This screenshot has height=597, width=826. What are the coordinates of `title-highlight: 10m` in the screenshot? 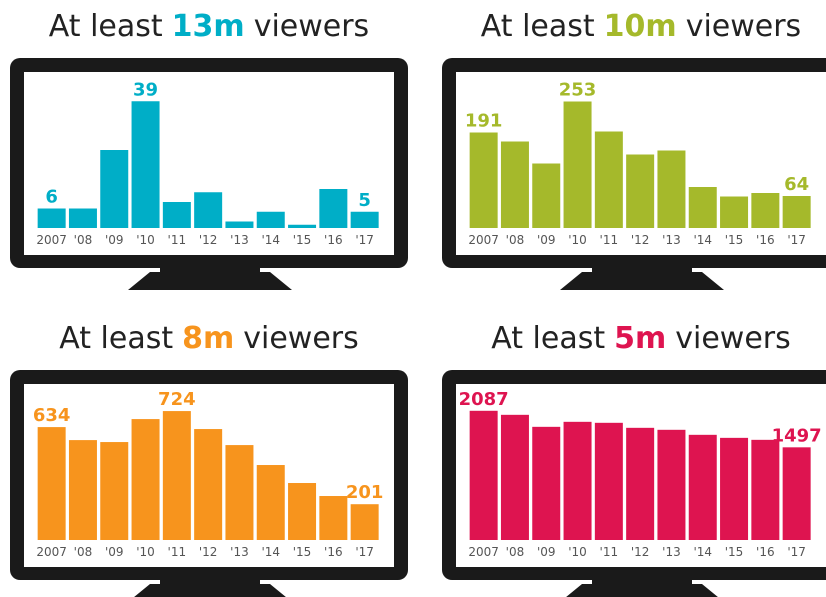 It's located at (640, 26).